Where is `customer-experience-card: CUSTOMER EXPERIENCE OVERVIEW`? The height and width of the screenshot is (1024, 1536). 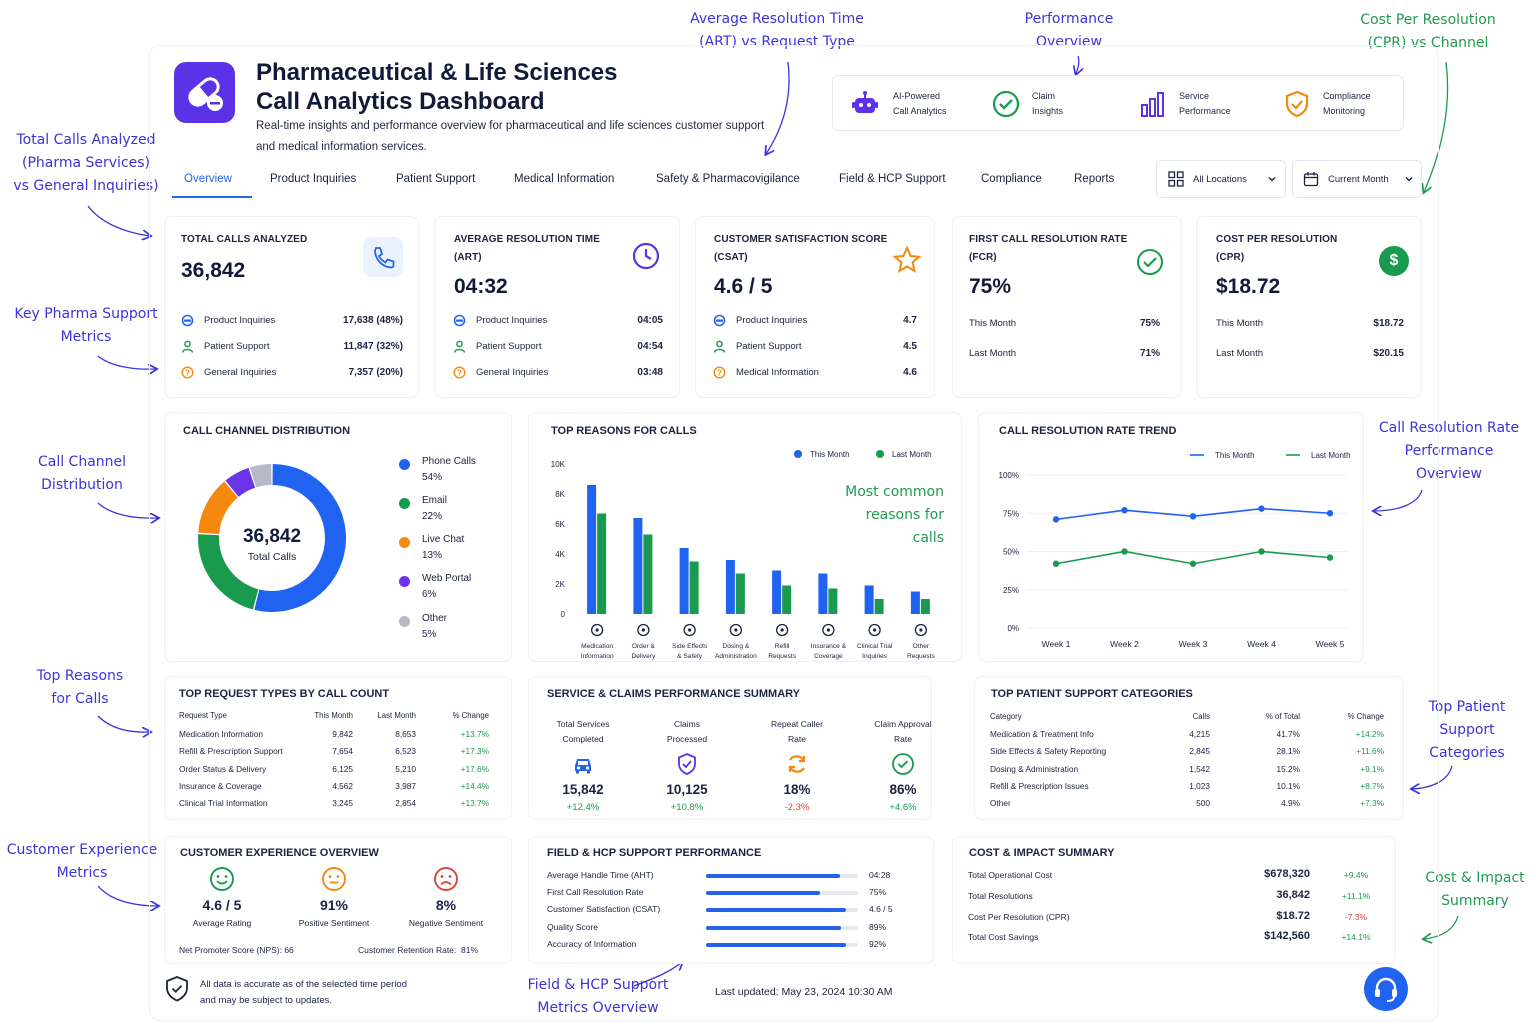 customer-experience-card: CUSTOMER EXPERIENCE OVERVIEW is located at coordinates (338, 900).